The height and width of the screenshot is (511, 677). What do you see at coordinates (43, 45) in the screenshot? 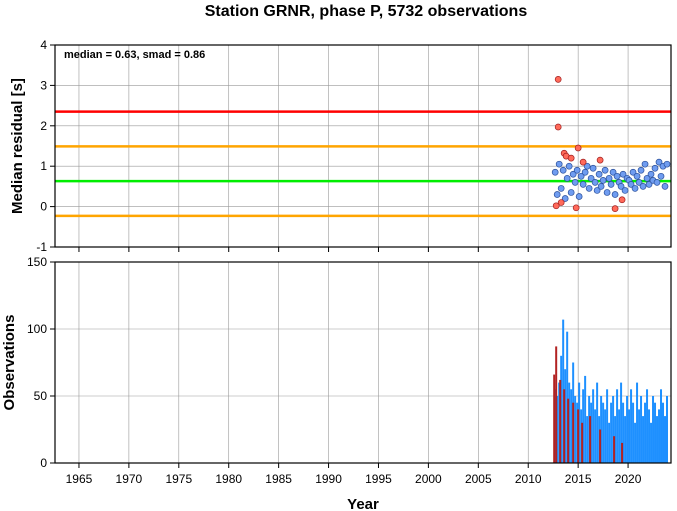
I see `y-tick-label: 4` at bounding box center [43, 45].